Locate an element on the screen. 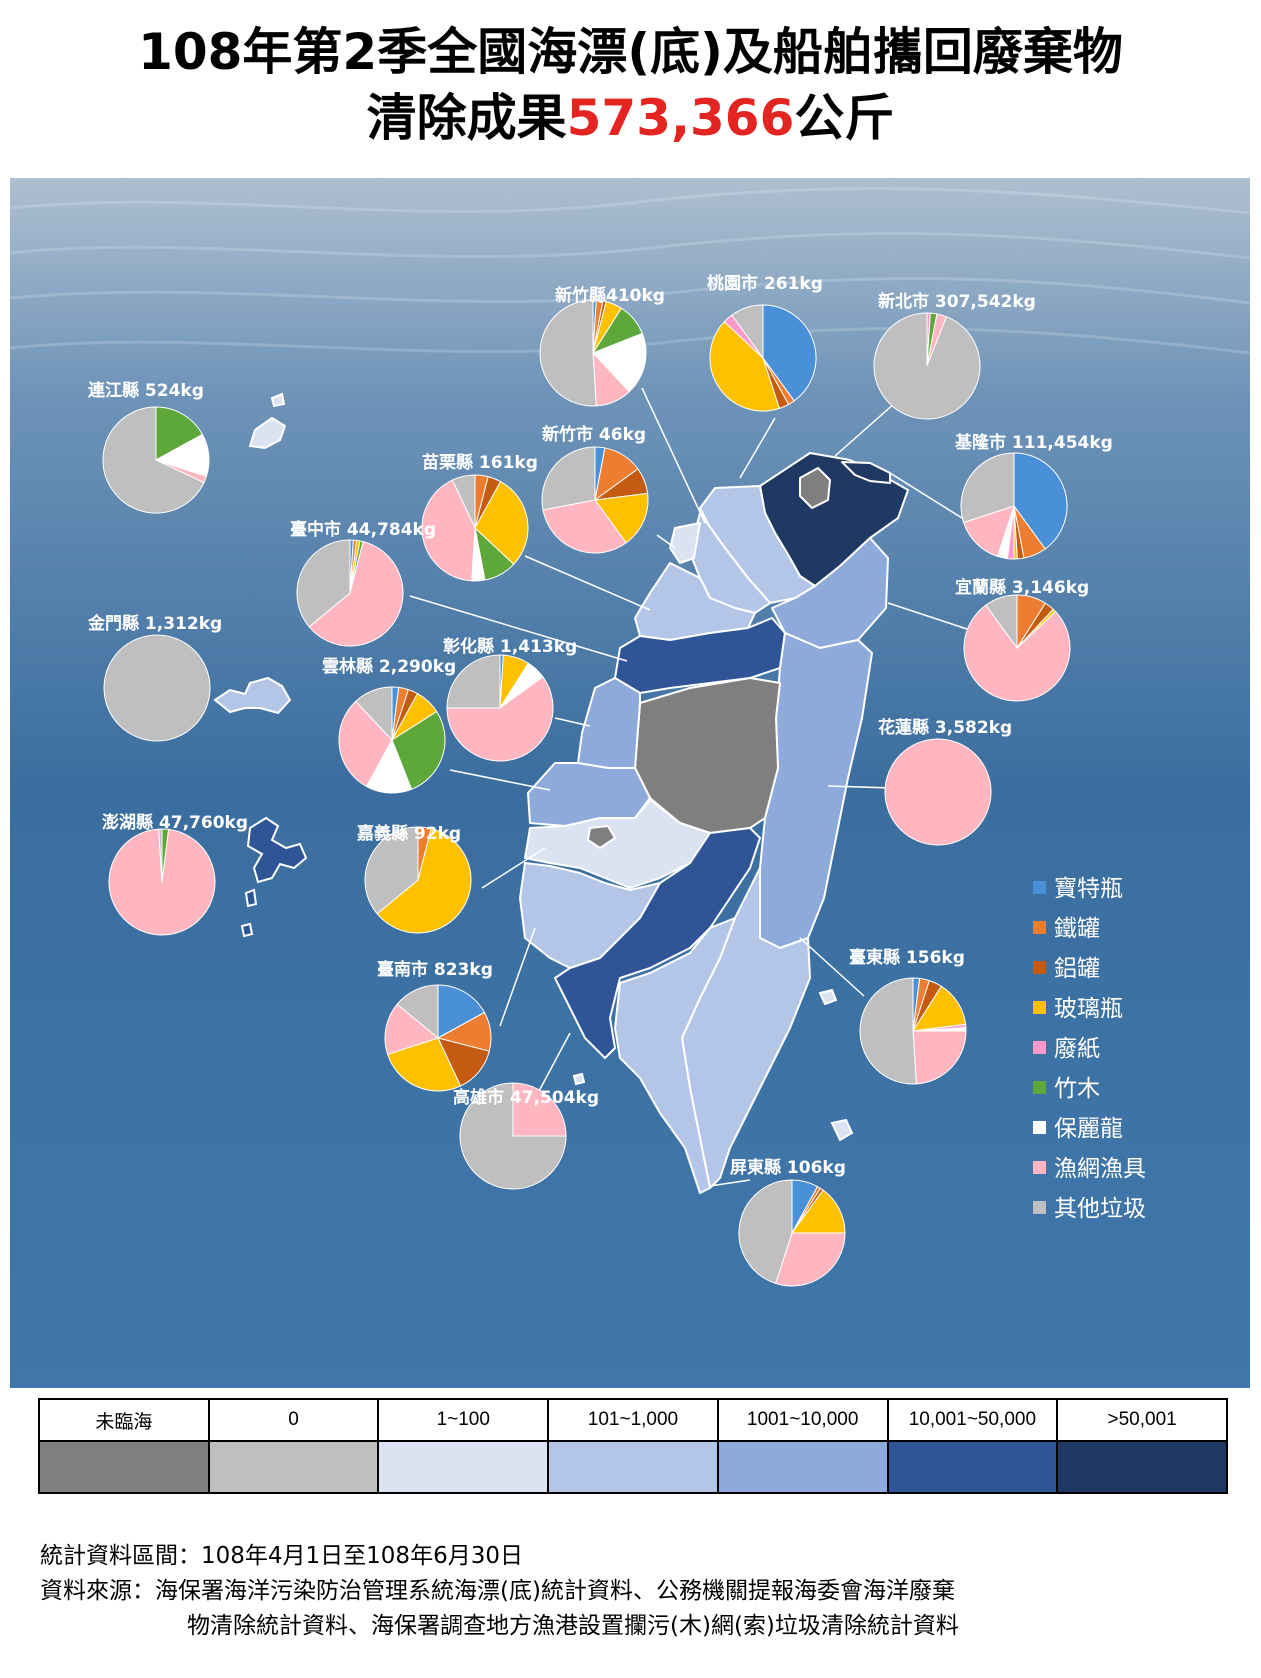 Image resolution: width=1261 pixels, height=1678 pixels. pie-8: 宜蘭縣 3,146kg is located at coordinates (1022, 639).